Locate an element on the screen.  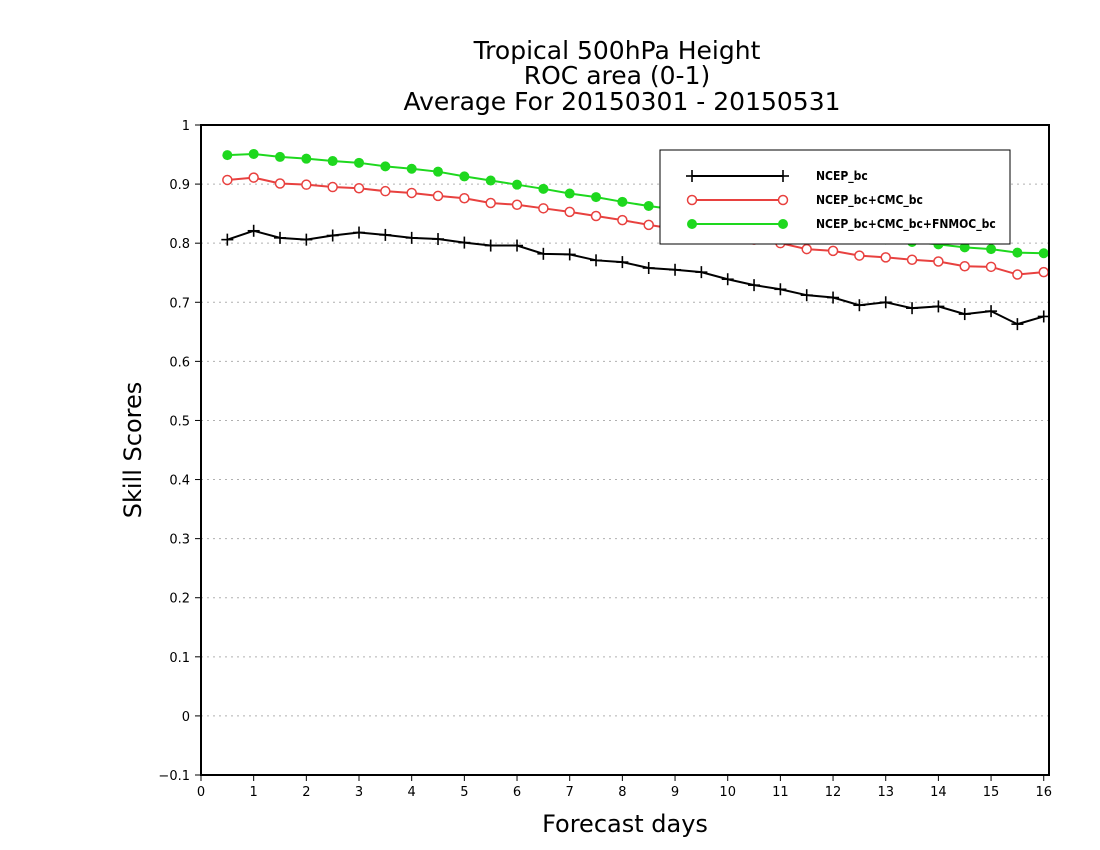
y-tick-label: 0.3 is located at coordinates (179, 540).